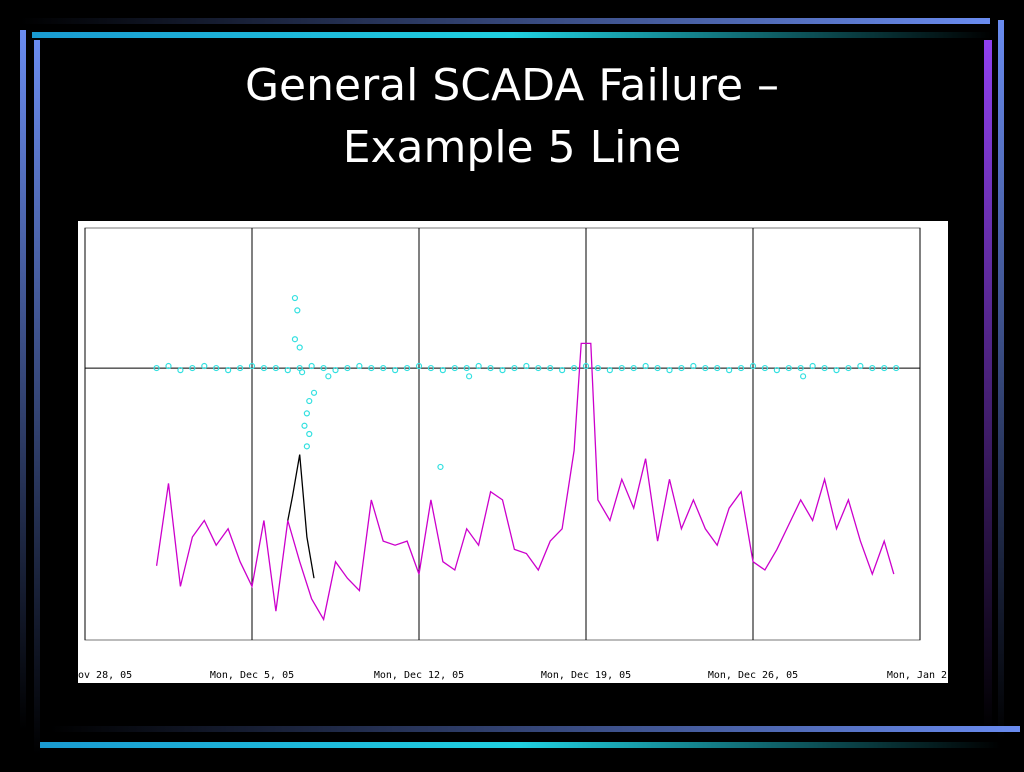 The height and width of the screenshot is (772, 1024). I want to click on x-tick-label: Mon, Dec 12, 05, so click(419, 675).